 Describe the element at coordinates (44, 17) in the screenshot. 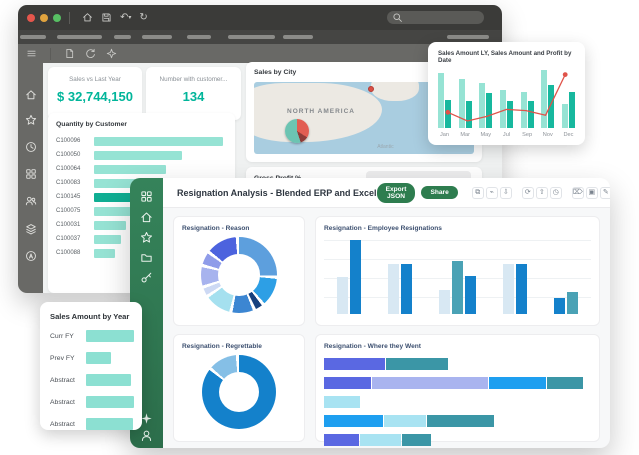

I see `minimize-window-button` at that location.